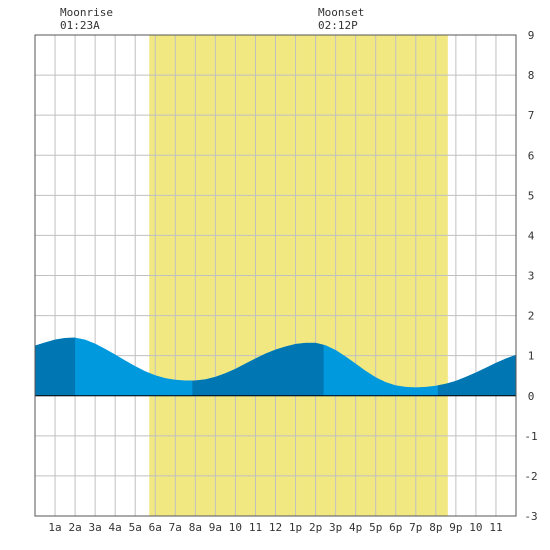  I want to click on x-tick-label: 8p, so click(435, 527).